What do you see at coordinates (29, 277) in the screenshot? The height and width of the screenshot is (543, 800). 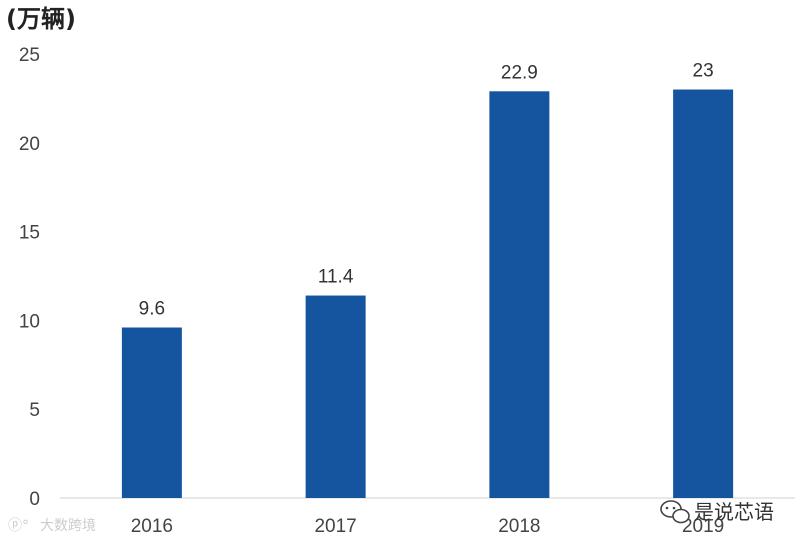 I see `y-axis-ticks: 0 5 10 15 20 25` at bounding box center [29, 277].